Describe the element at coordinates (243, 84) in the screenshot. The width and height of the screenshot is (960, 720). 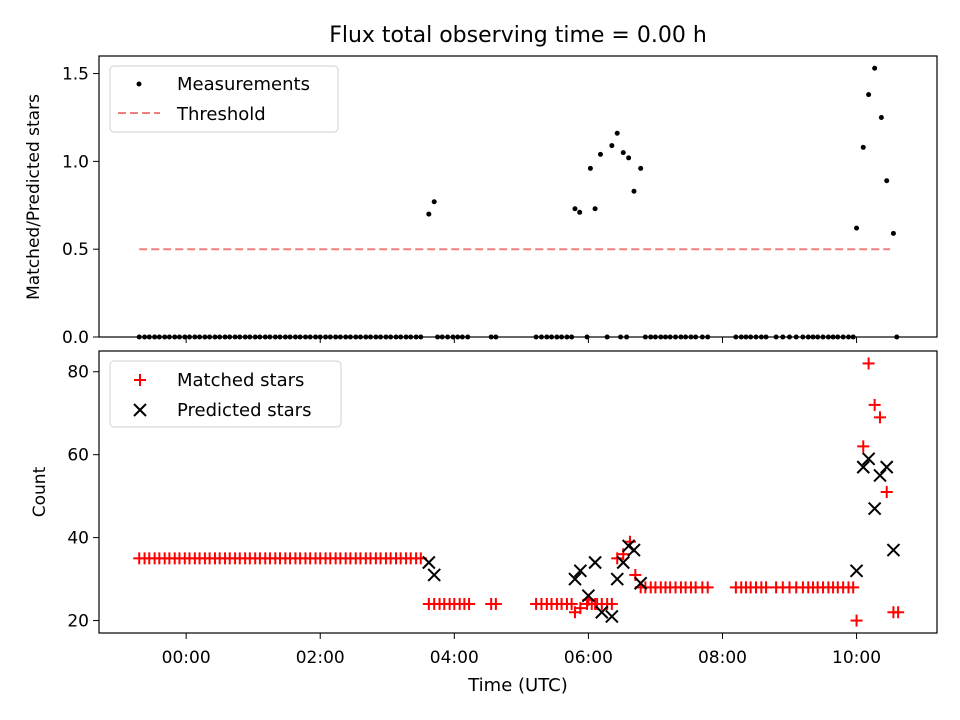
I see `legend-measurements-label: Measurements` at that location.